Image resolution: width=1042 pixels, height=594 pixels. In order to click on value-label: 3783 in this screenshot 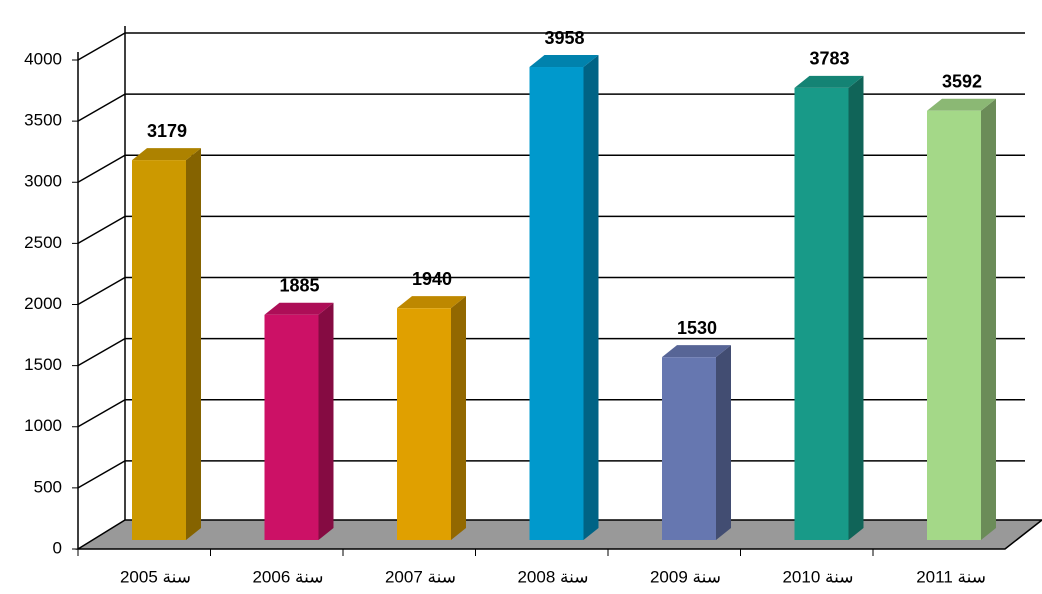, I will do `click(829, 59)`.